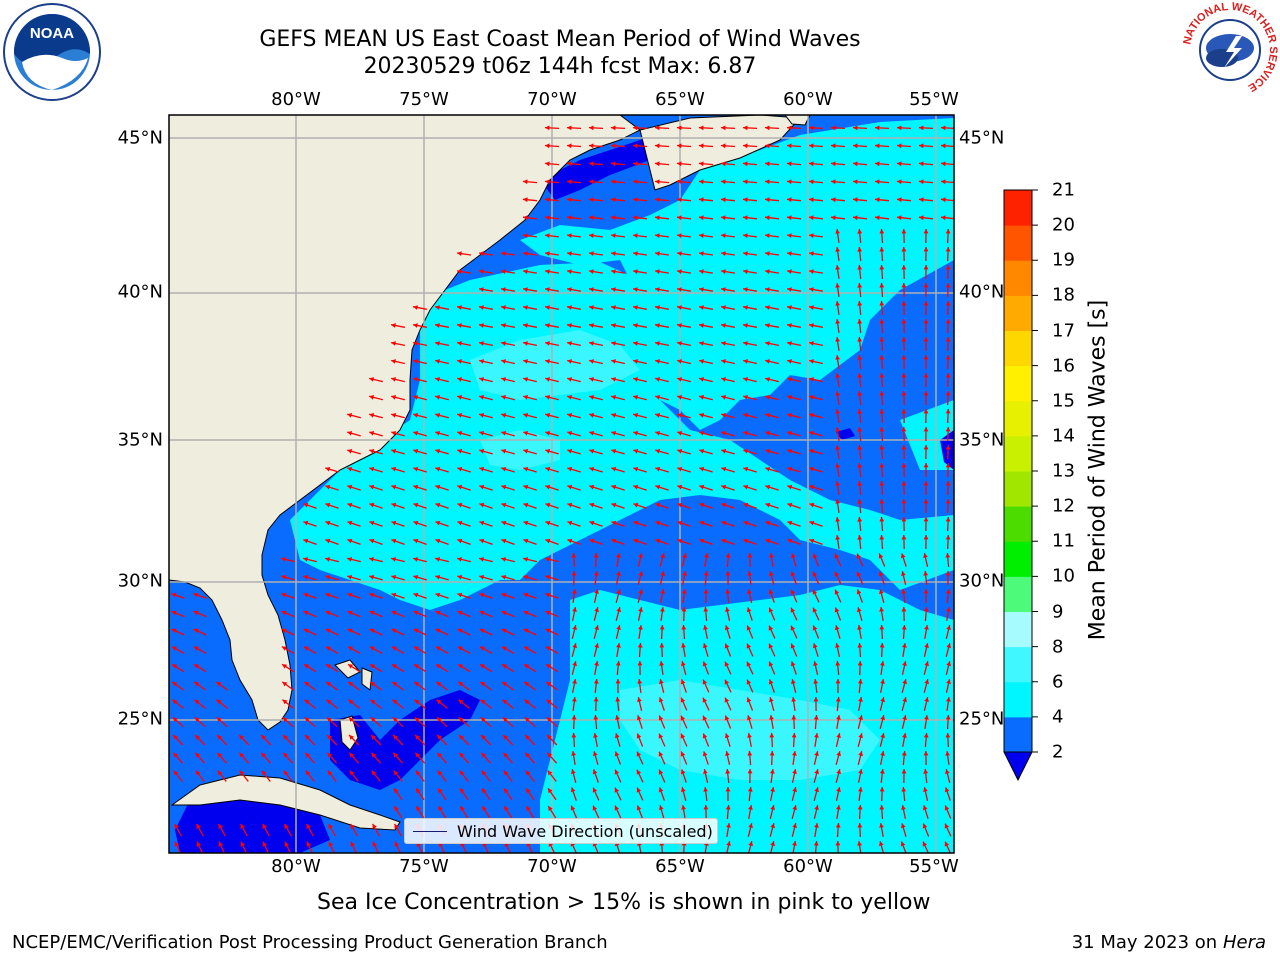 This screenshot has width=1280, height=960. What do you see at coordinates (1063, 471) in the screenshot?
I see `colorbar-tick-label: 13` at bounding box center [1063, 471].